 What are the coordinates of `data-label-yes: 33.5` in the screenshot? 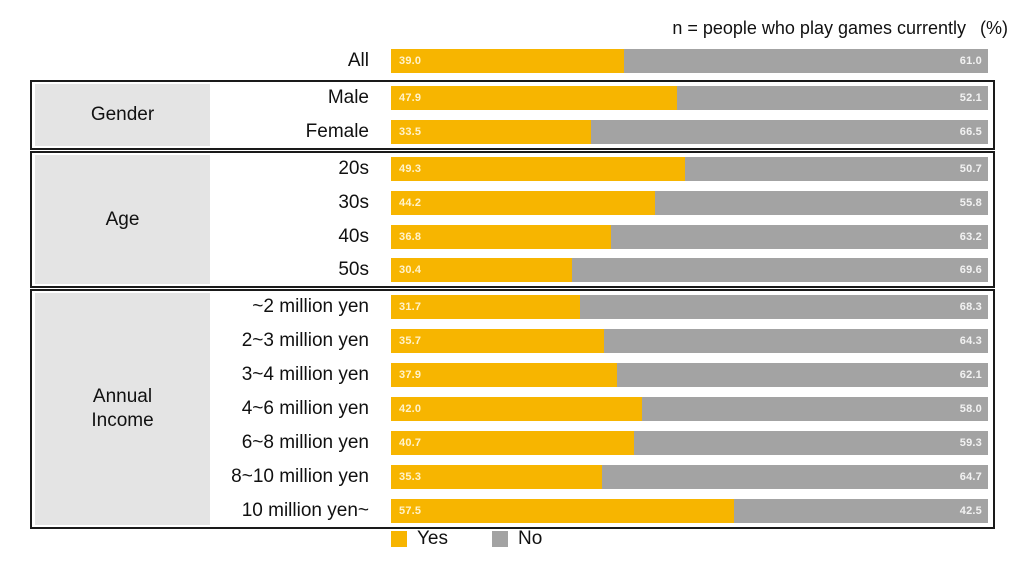 It's located at (410, 131).